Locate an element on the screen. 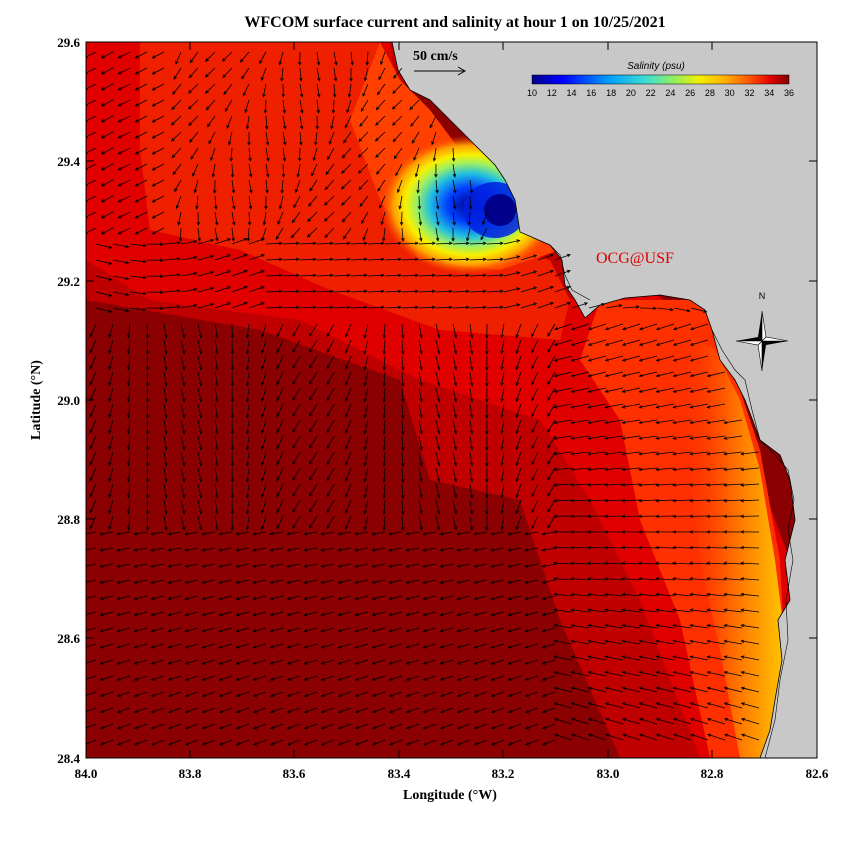 This screenshot has height=842, width=857. y-tick-label: 29.2 is located at coordinates (68, 281).